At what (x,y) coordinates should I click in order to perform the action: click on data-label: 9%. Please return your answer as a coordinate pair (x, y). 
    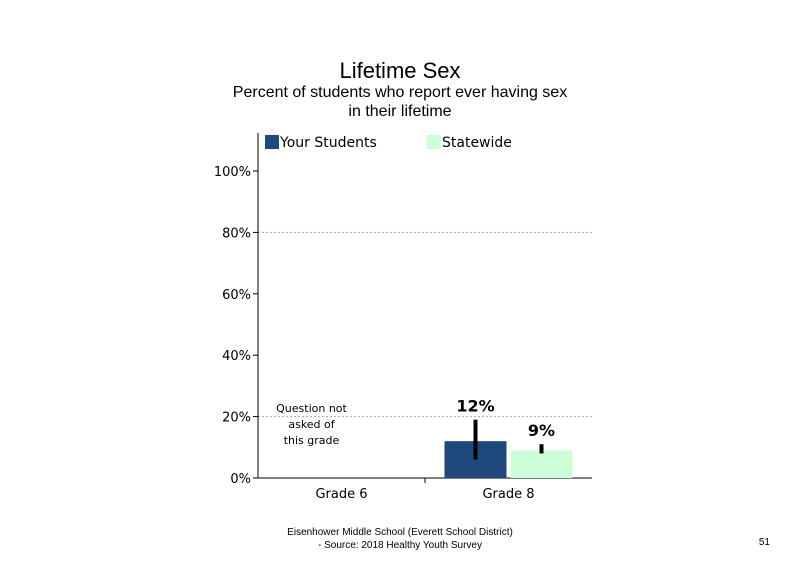
    Looking at the image, I should click on (541, 430).